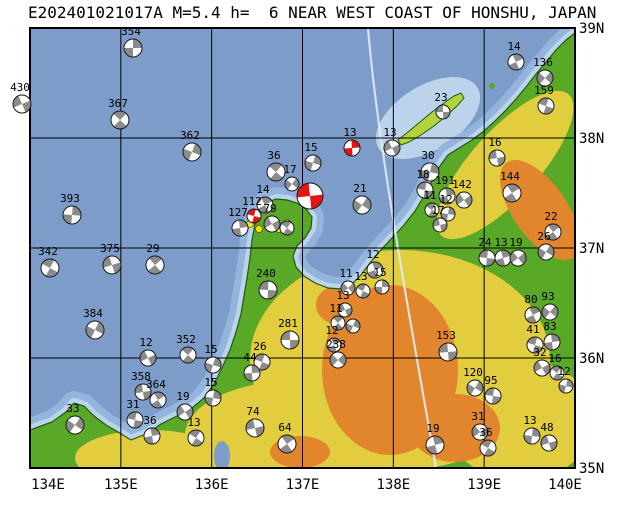  Describe the element at coordinates (402, 248) in the screenshot. I see `tectonic-boundary-line` at that location.